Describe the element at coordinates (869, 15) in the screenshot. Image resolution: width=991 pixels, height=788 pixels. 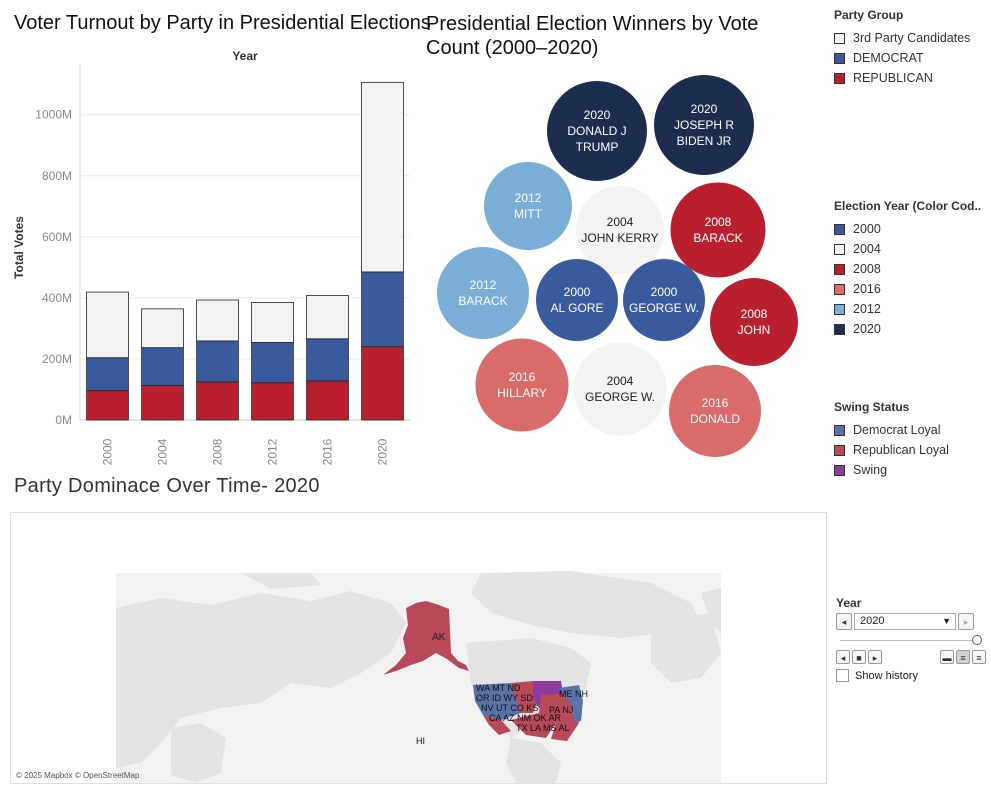
I see `party-group-legend-title: Party Group` at that location.